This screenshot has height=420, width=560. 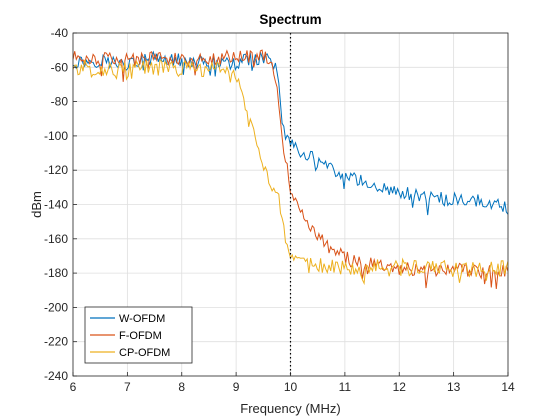 What do you see at coordinates (56, 273) in the screenshot?
I see `y-tick-label: -180` at bounding box center [56, 273].